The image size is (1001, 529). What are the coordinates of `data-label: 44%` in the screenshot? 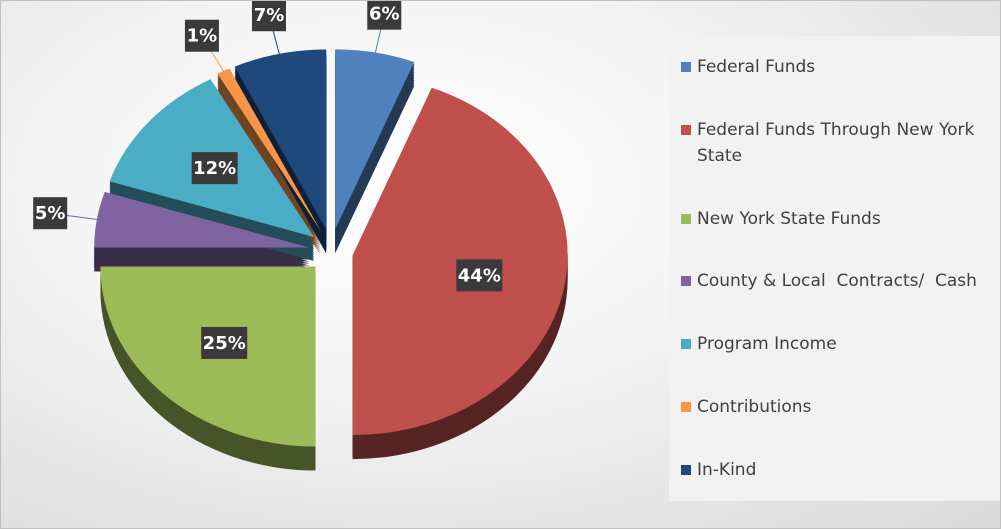 It's located at (479, 275).